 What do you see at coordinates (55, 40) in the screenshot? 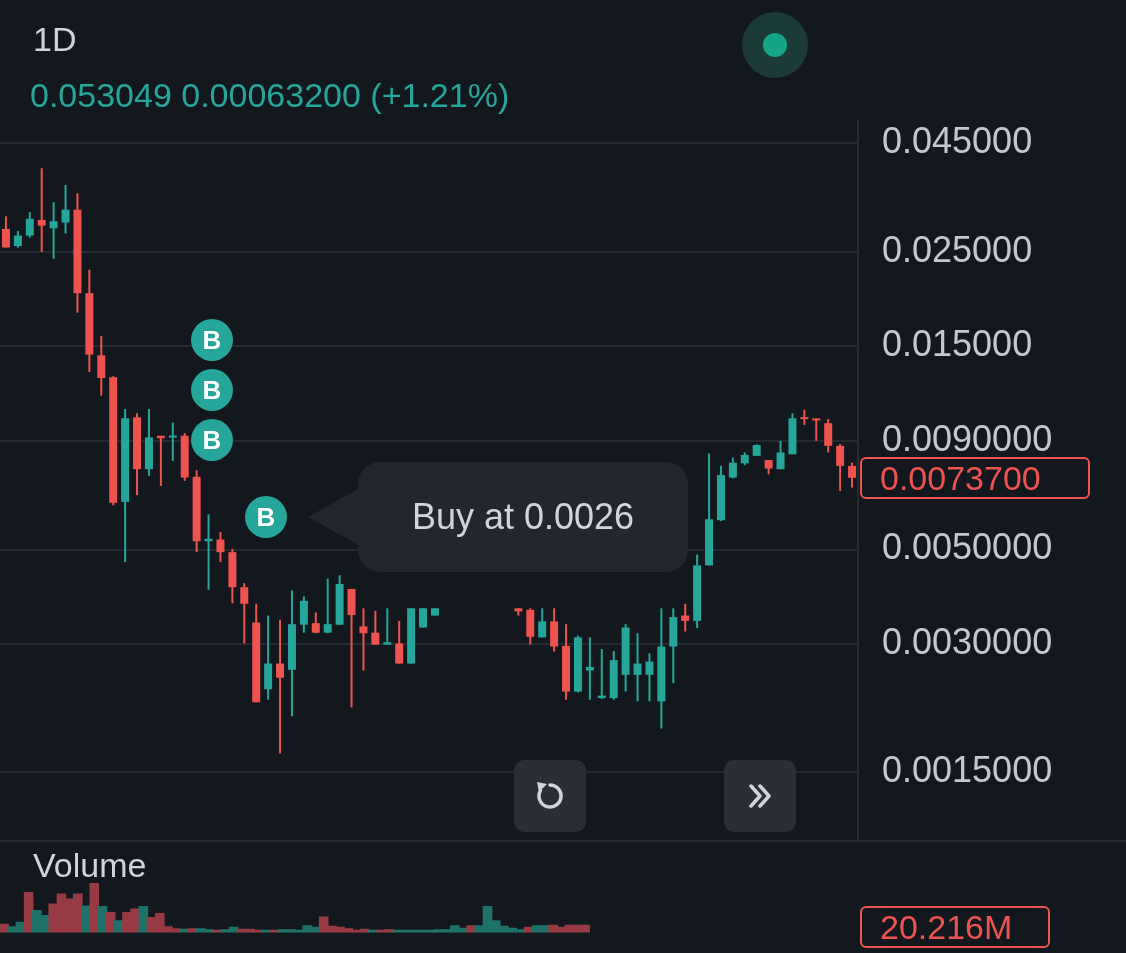
I see `chart-title: 1D` at bounding box center [55, 40].